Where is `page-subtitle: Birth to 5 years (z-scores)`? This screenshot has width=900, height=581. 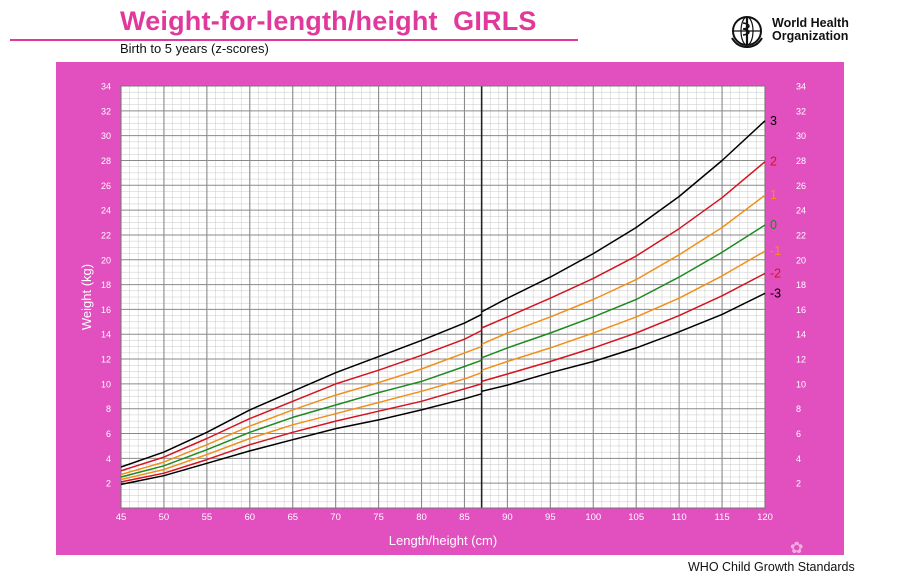 page-subtitle: Birth to 5 years (z-scores) is located at coordinates (194, 48).